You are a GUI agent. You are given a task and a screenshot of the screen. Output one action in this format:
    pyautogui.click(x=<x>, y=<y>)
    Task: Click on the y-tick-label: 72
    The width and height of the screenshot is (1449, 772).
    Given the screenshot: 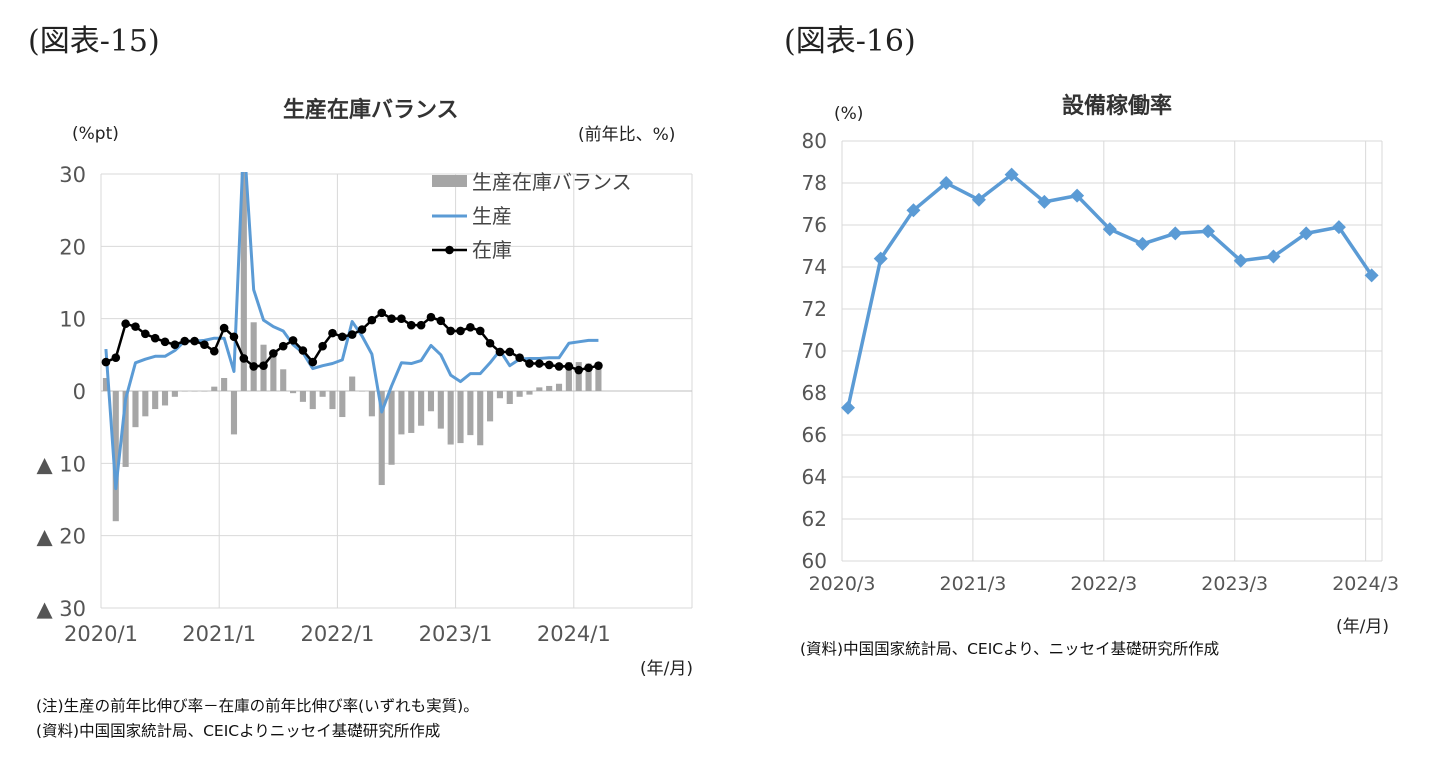 What is the action you would take?
    pyautogui.click(x=814, y=309)
    